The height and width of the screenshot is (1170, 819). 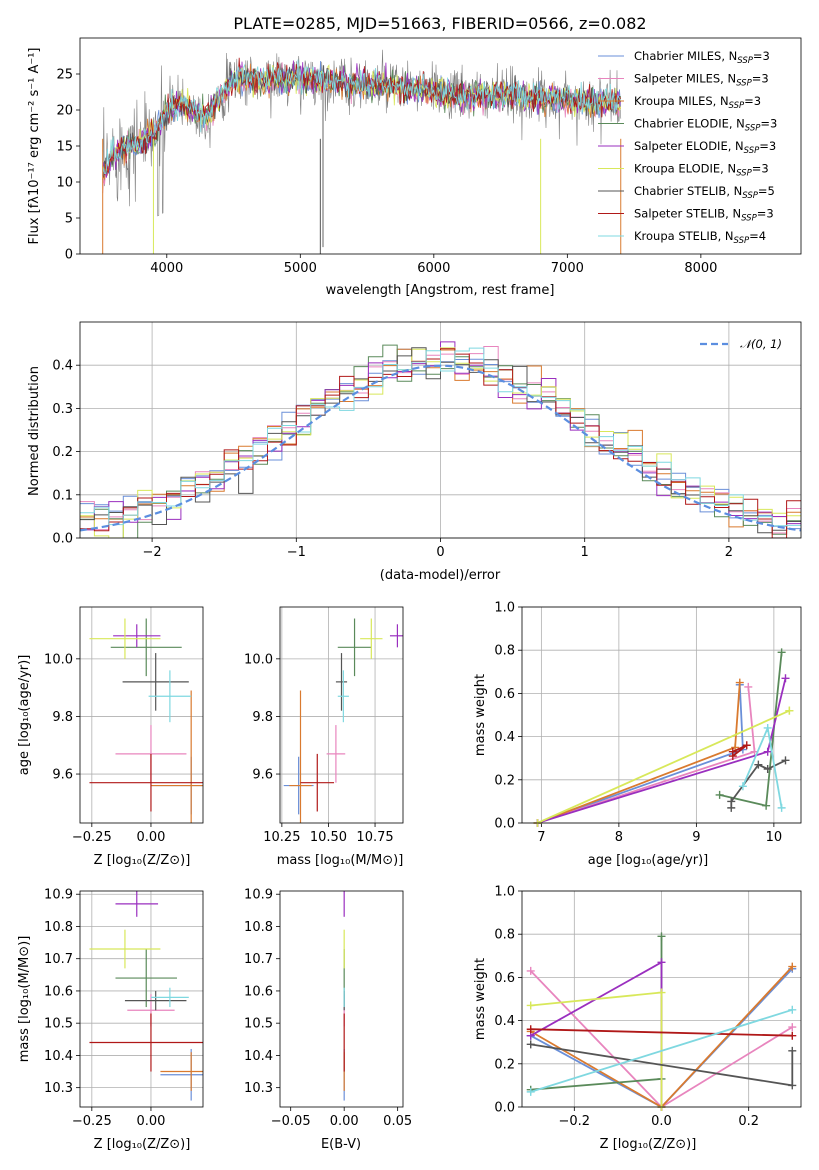 What do you see at coordinates (92, 1121) in the screenshot?
I see `x-tick-label: −0.25` at bounding box center [92, 1121].